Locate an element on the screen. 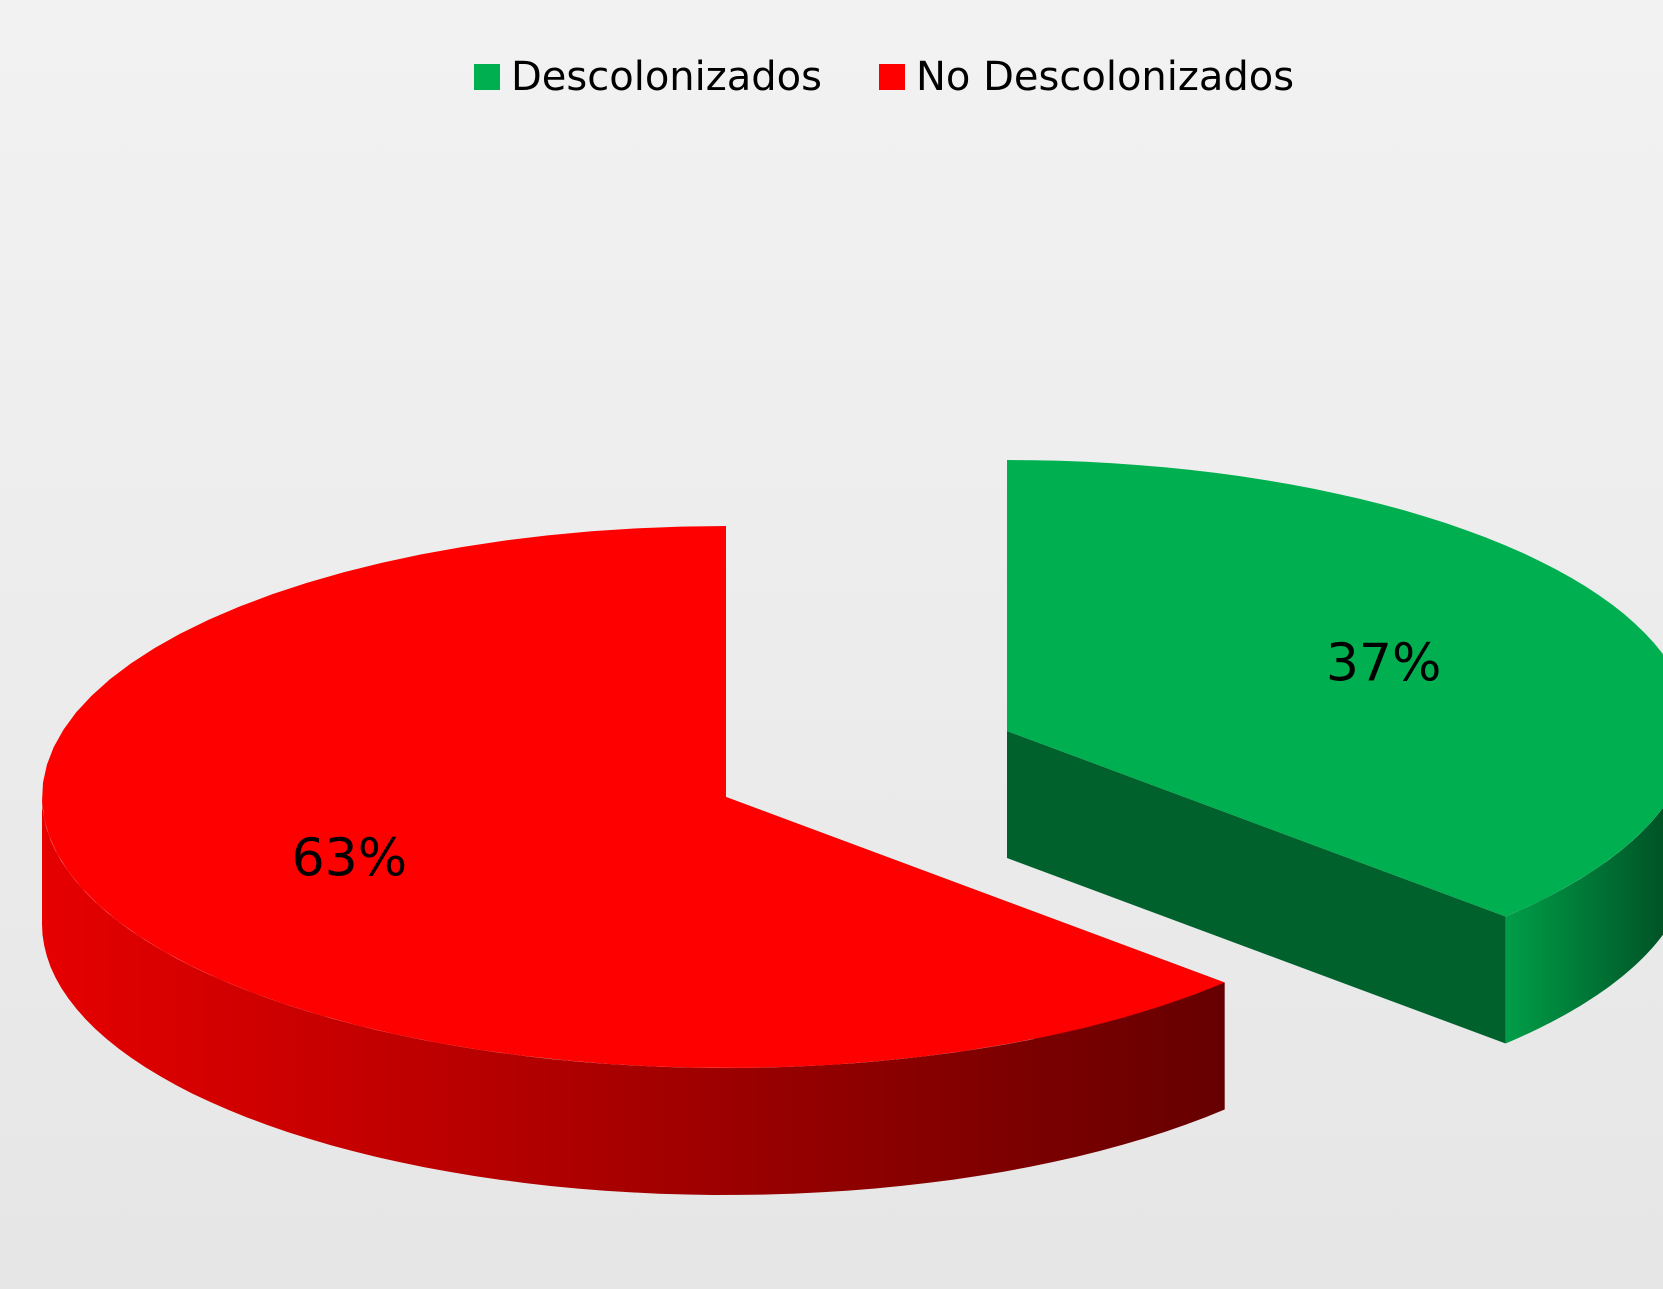 This screenshot has height=1289, width=1663. slice-cut-face is located at coordinates (1256, 887).